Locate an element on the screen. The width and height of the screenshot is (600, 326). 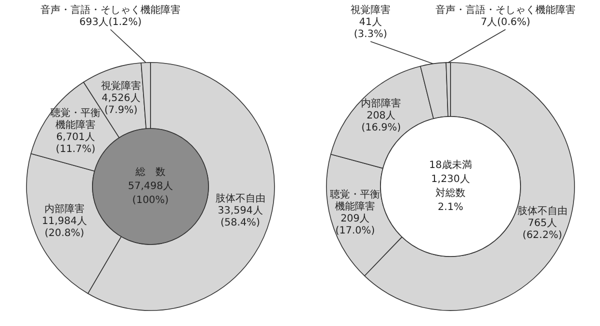
data-label: 208人 (16.9%) is located at coordinates (381, 122).